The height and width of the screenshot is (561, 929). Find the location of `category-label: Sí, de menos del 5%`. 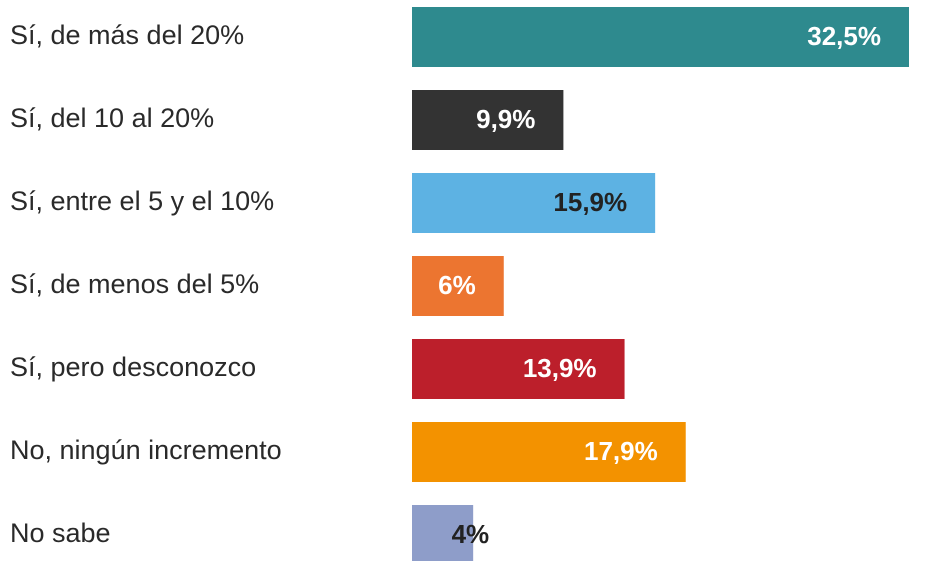

category-label: Sí, de menos del 5% is located at coordinates (134, 284).